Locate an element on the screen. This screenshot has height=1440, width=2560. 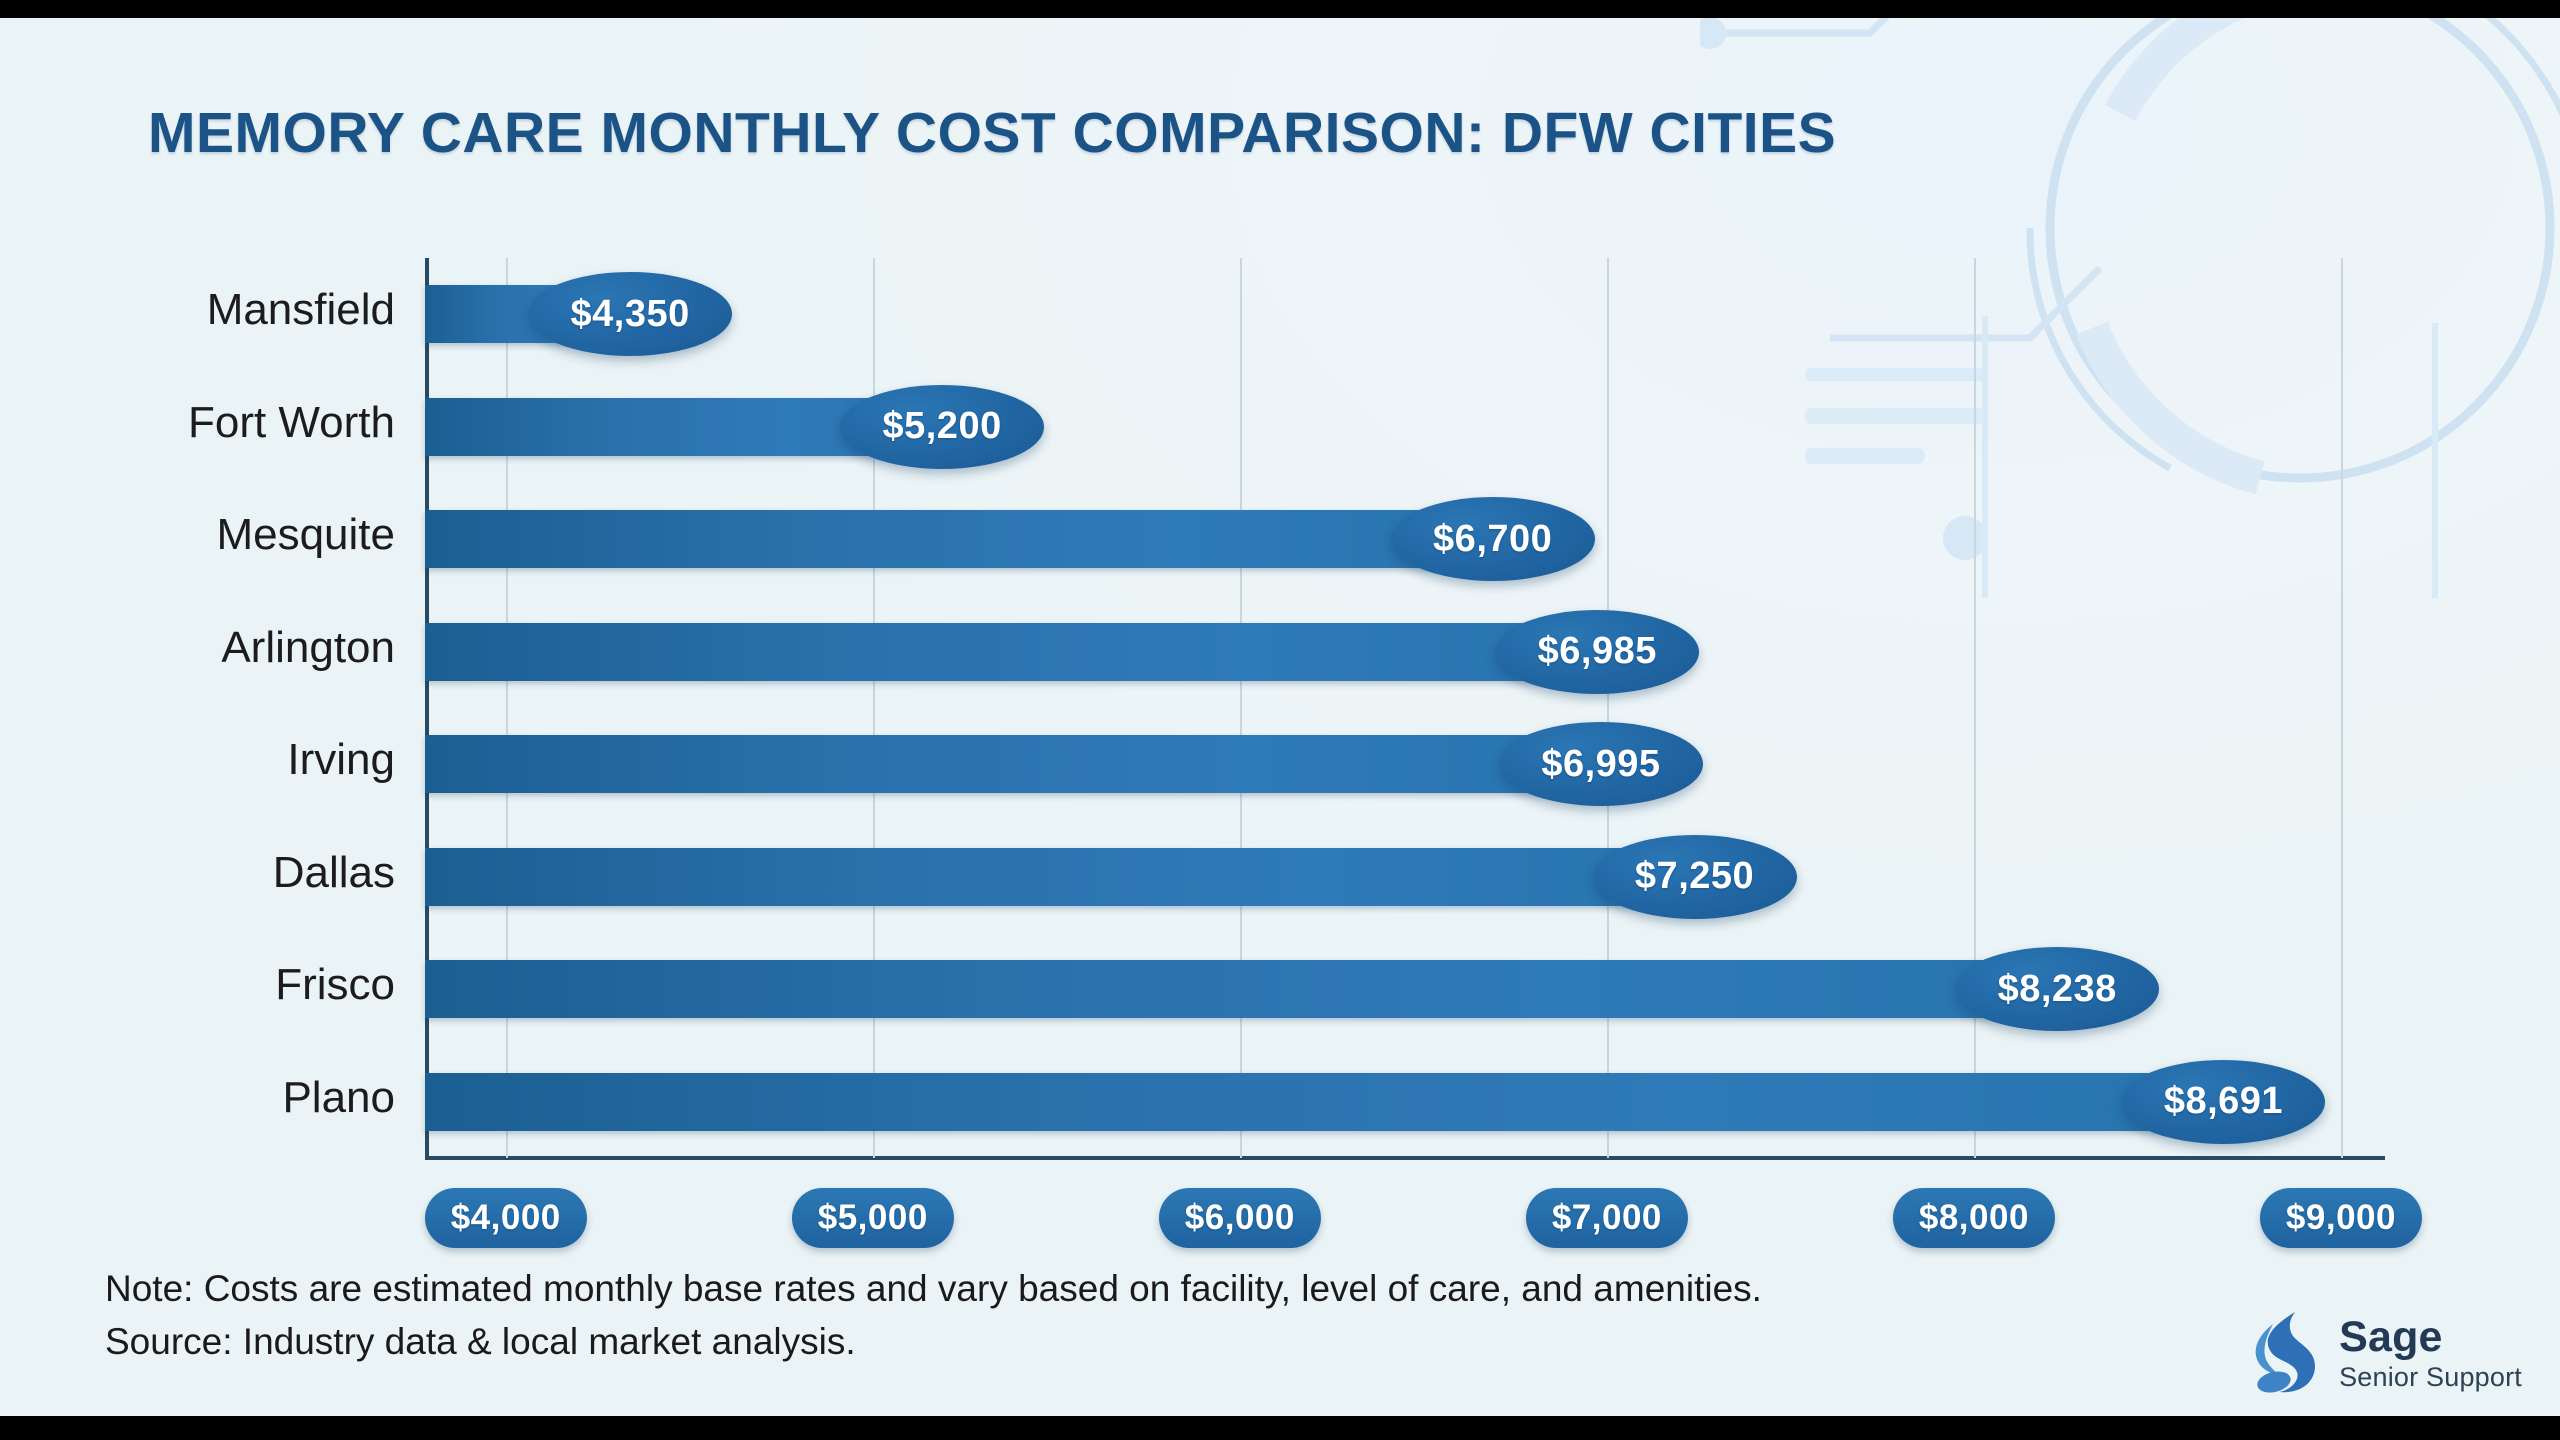
bar-row: $5,200 is located at coordinates (1405, 426).